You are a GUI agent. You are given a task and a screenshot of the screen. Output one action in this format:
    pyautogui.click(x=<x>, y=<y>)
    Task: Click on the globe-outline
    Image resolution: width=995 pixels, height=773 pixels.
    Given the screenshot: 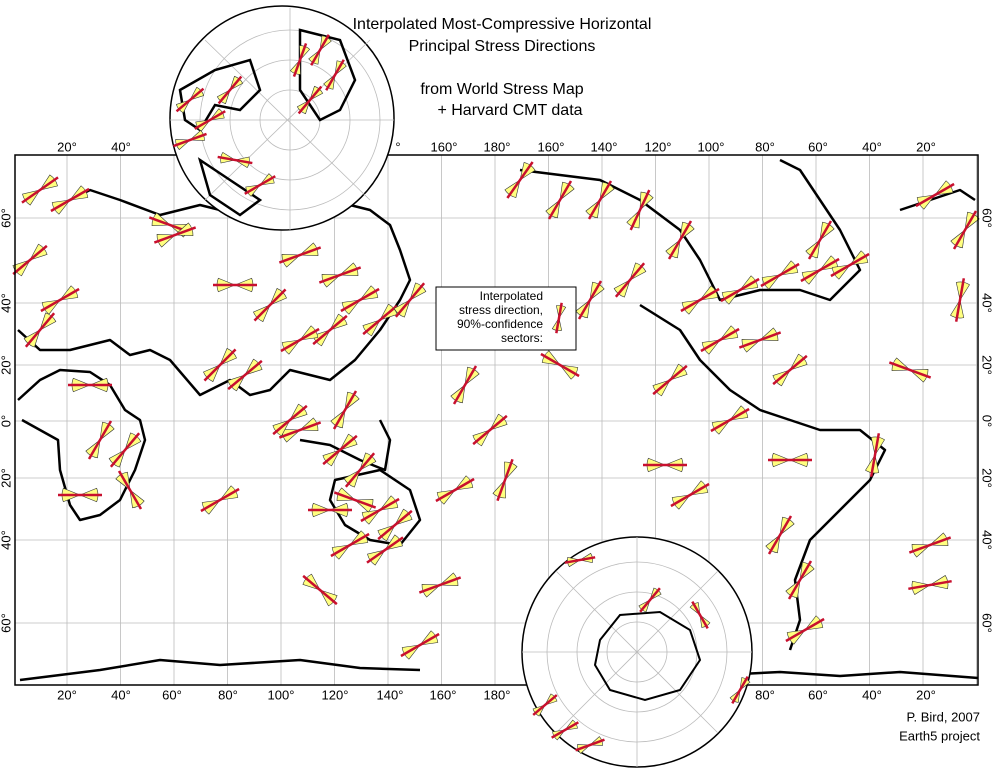 What is the action you would take?
    pyautogui.click(x=282, y=118)
    